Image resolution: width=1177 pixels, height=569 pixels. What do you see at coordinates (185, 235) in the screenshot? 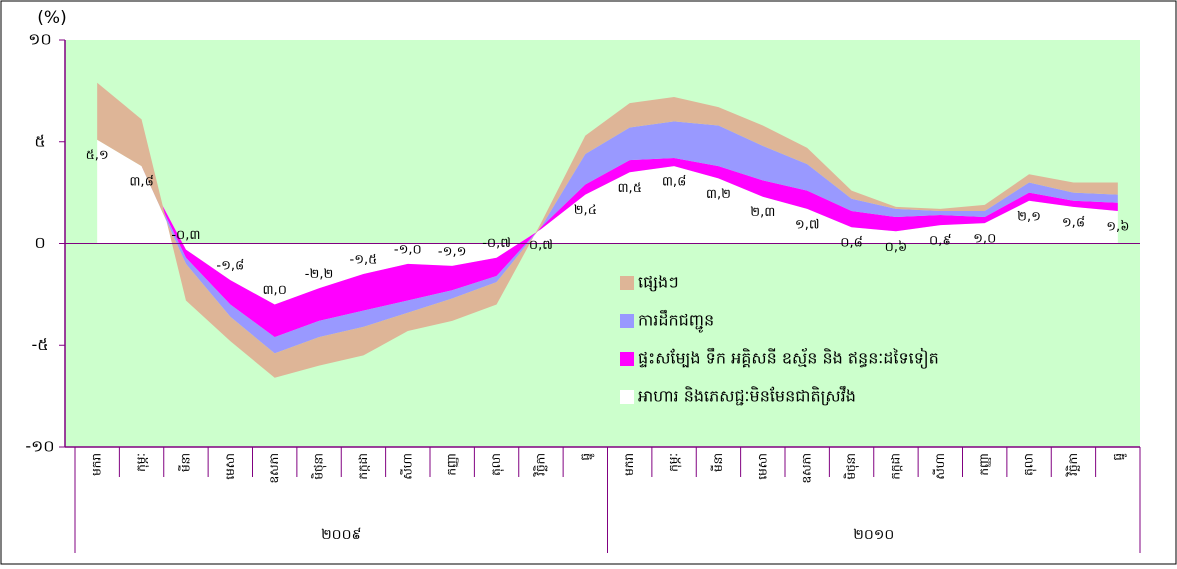
I see `value-label: -០,៣` at bounding box center [185, 235].